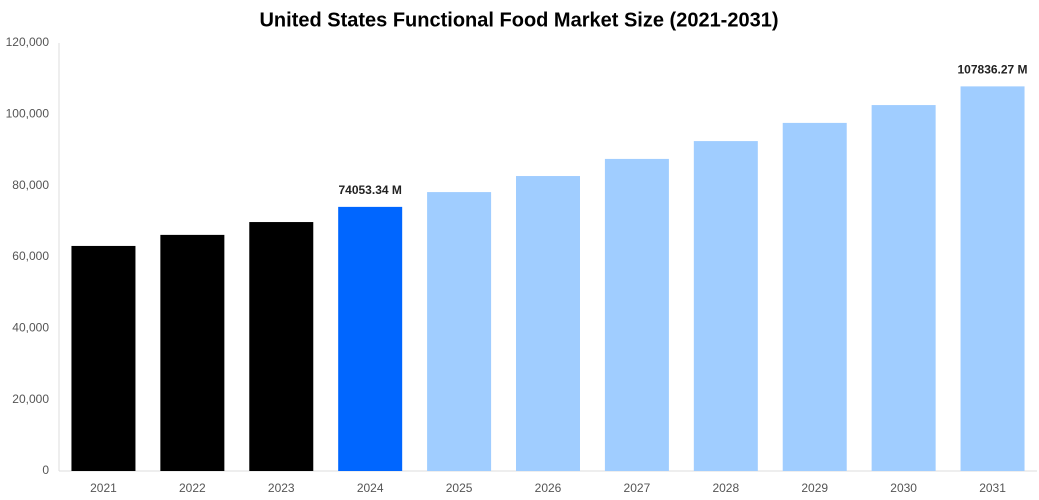 Image resolution: width=1039 pixels, height=500 pixels. I want to click on x-tick-label: 2024, so click(370, 488).